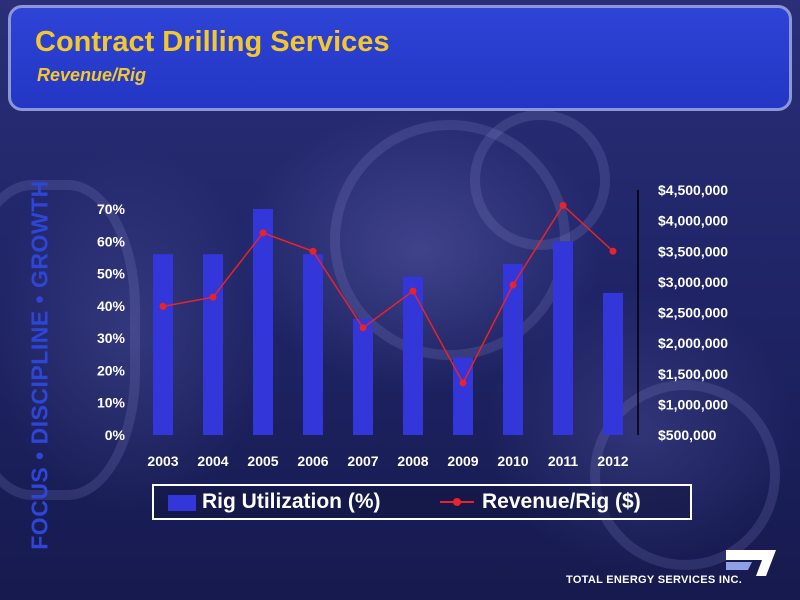  What do you see at coordinates (182, 503) in the screenshot?
I see `legend-bar-swatch` at bounding box center [182, 503].